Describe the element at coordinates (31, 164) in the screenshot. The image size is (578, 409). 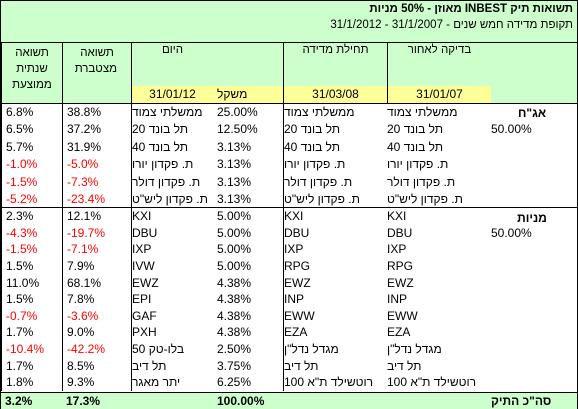
I see `cell-ann: -1.0%` at that location.